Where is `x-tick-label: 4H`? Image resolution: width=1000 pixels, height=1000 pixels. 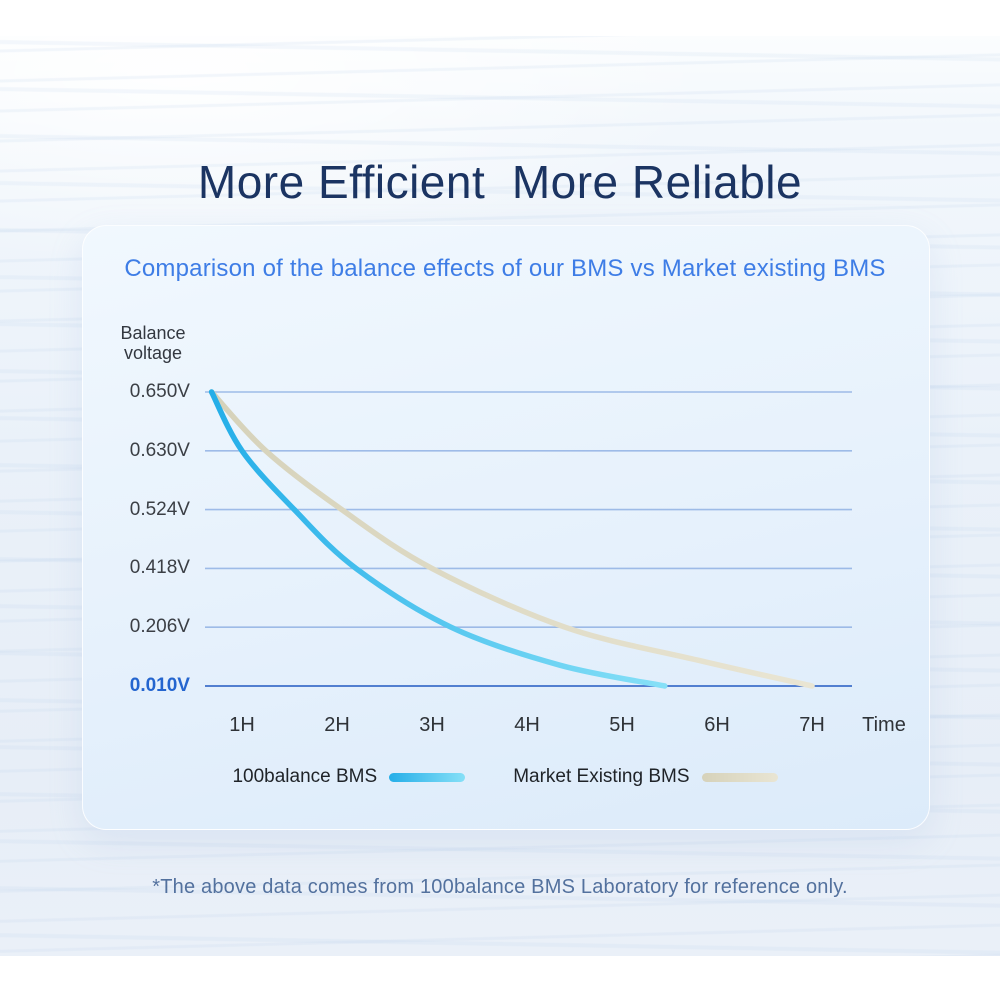
x-tick-label: 4H is located at coordinates (527, 725).